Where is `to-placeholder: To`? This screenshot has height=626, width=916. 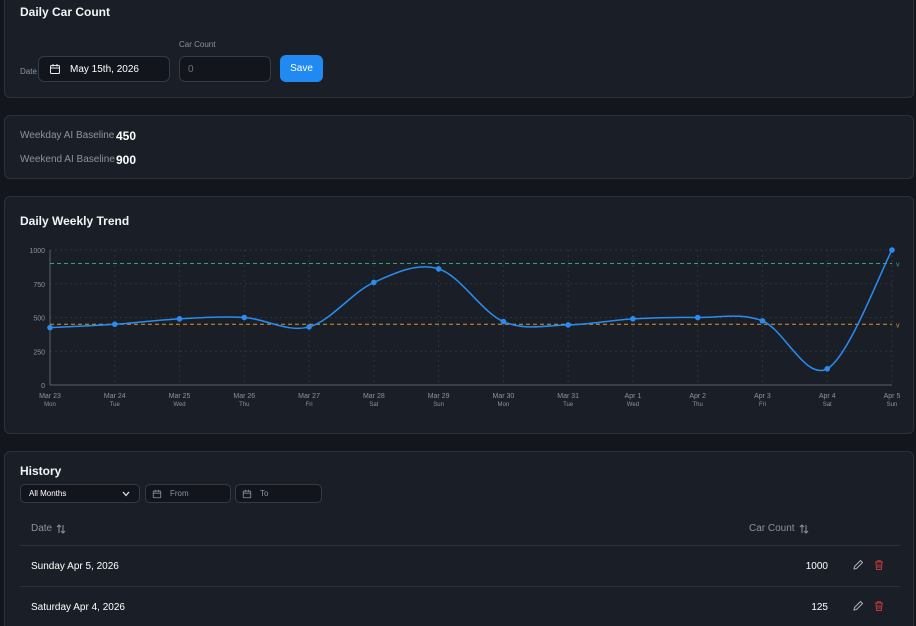 to-placeholder: To is located at coordinates (264, 493).